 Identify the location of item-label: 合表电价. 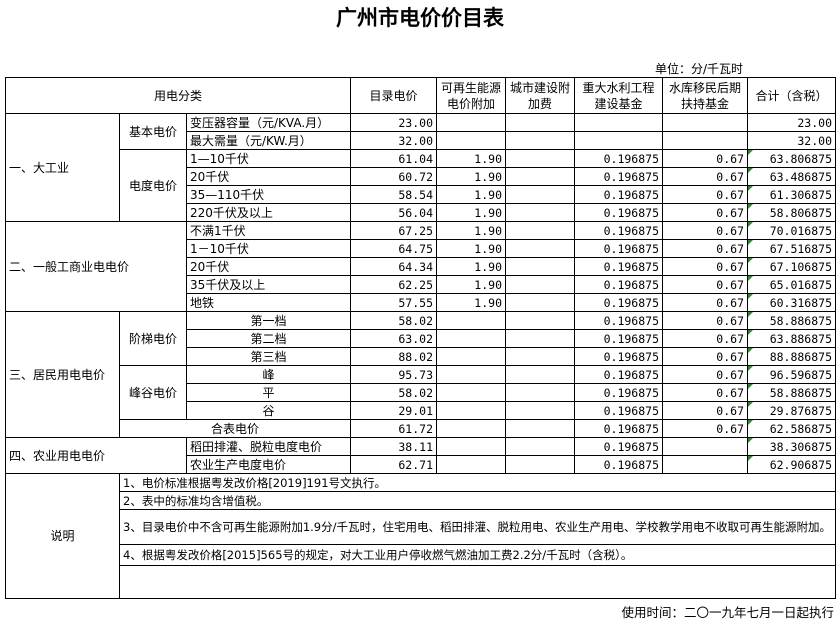
(235, 428).